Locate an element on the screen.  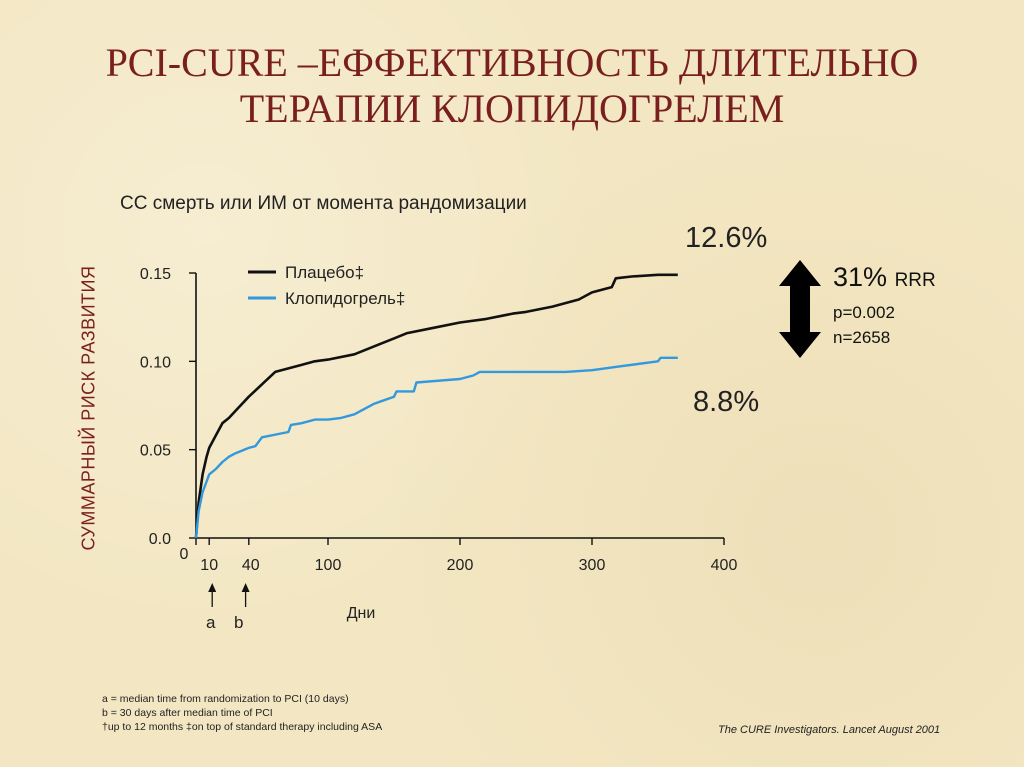
marker-b-label: b is located at coordinates (239, 622).